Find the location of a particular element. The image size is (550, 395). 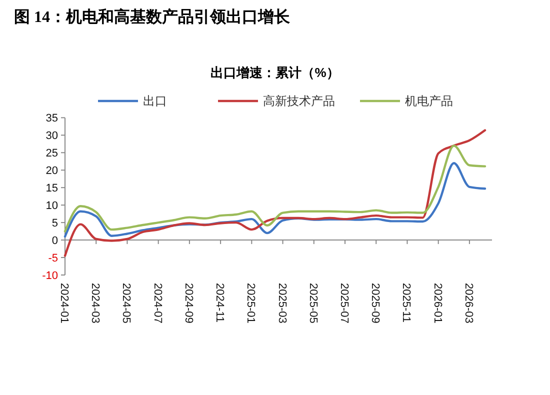

x-tick-label: 2024-09 is located at coordinates (188, 303).